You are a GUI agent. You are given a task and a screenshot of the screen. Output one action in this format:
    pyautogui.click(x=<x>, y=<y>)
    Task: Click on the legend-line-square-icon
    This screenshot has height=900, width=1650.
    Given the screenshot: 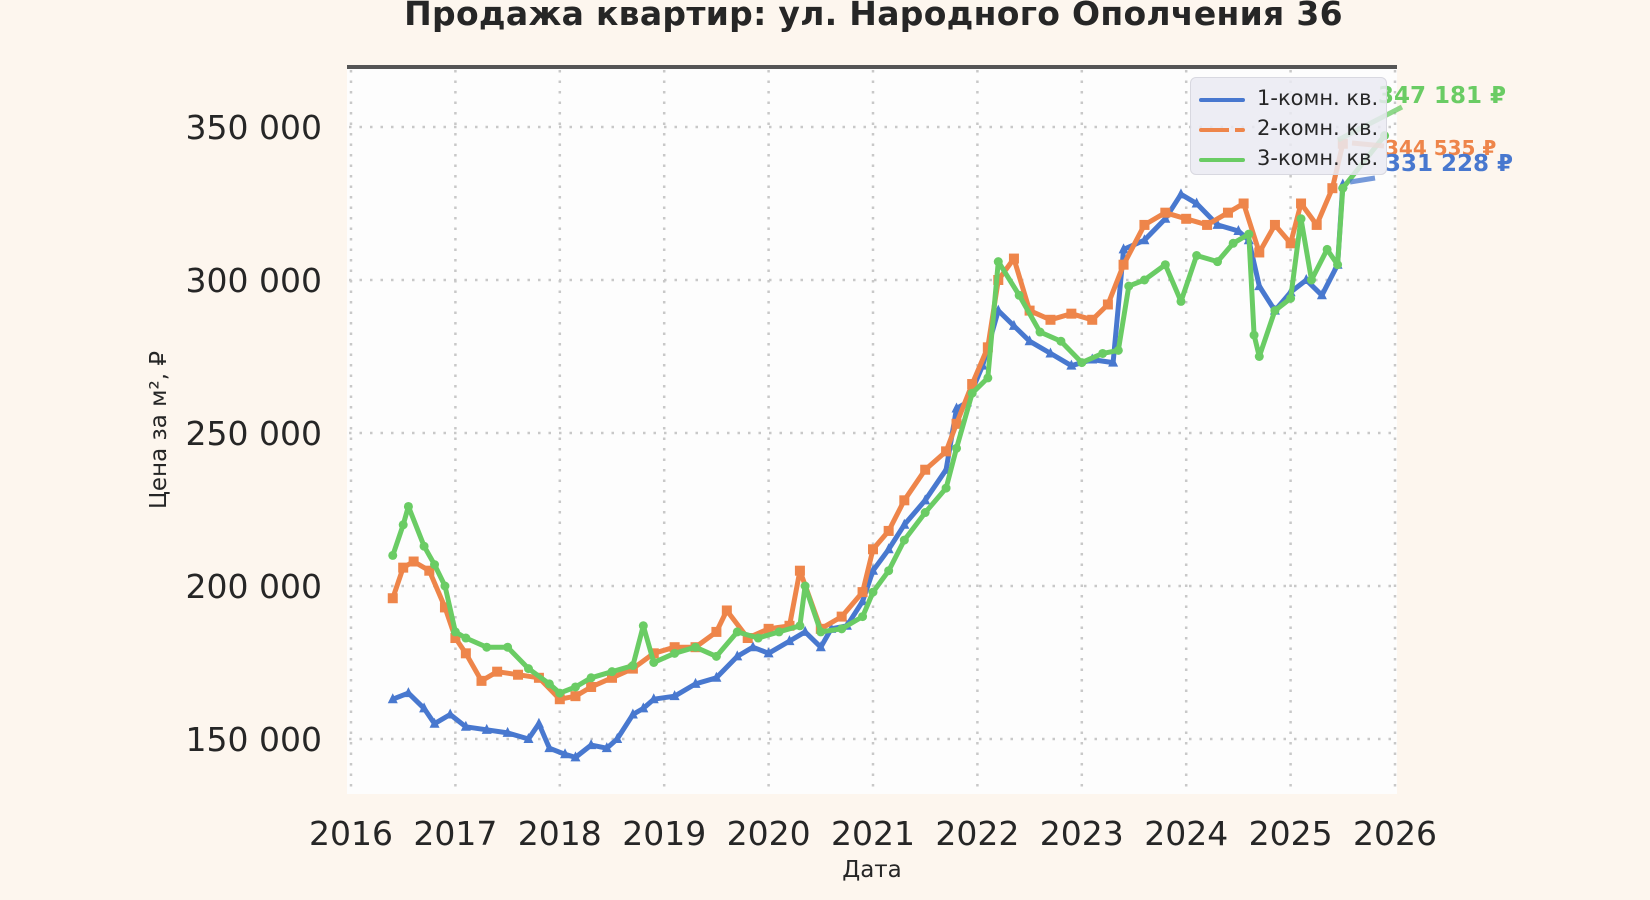 What is the action you would take?
    pyautogui.click(x=1222, y=130)
    